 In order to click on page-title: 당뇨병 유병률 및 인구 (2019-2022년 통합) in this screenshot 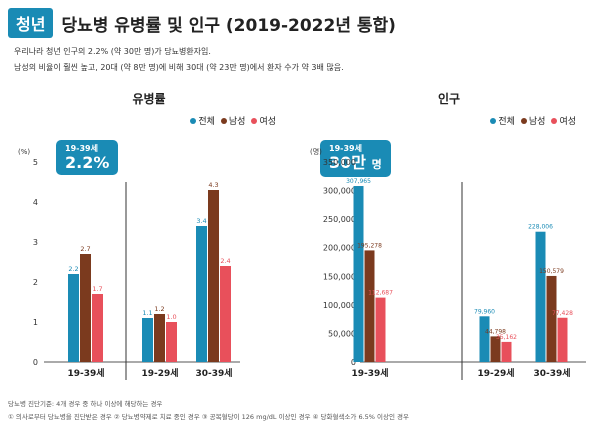, I will do `click(228, 25)`.